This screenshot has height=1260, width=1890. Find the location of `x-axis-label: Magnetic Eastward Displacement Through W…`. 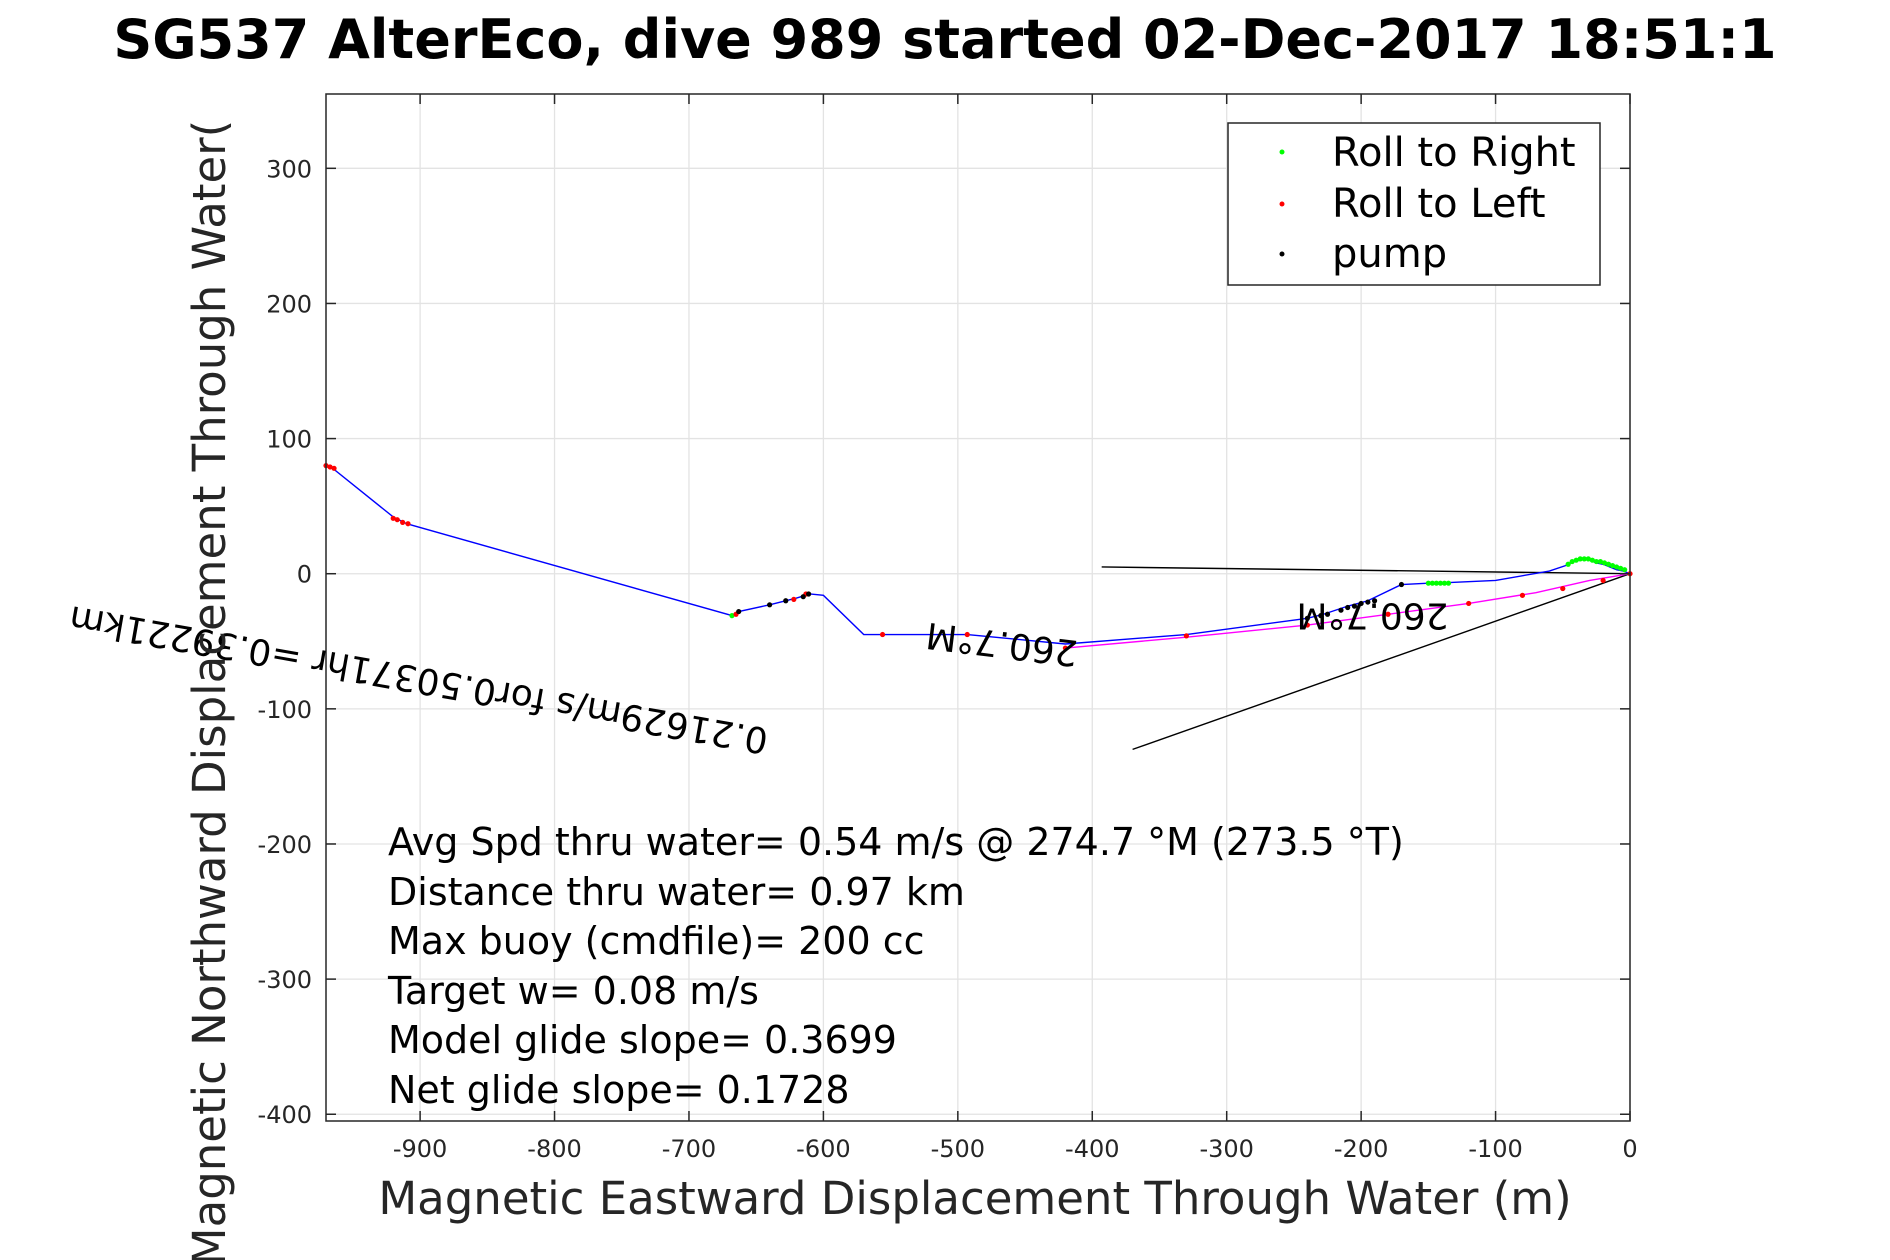

x-axis-label: Magnetic Eastward Displacement Through W… is located at coordinates (974, 1198).